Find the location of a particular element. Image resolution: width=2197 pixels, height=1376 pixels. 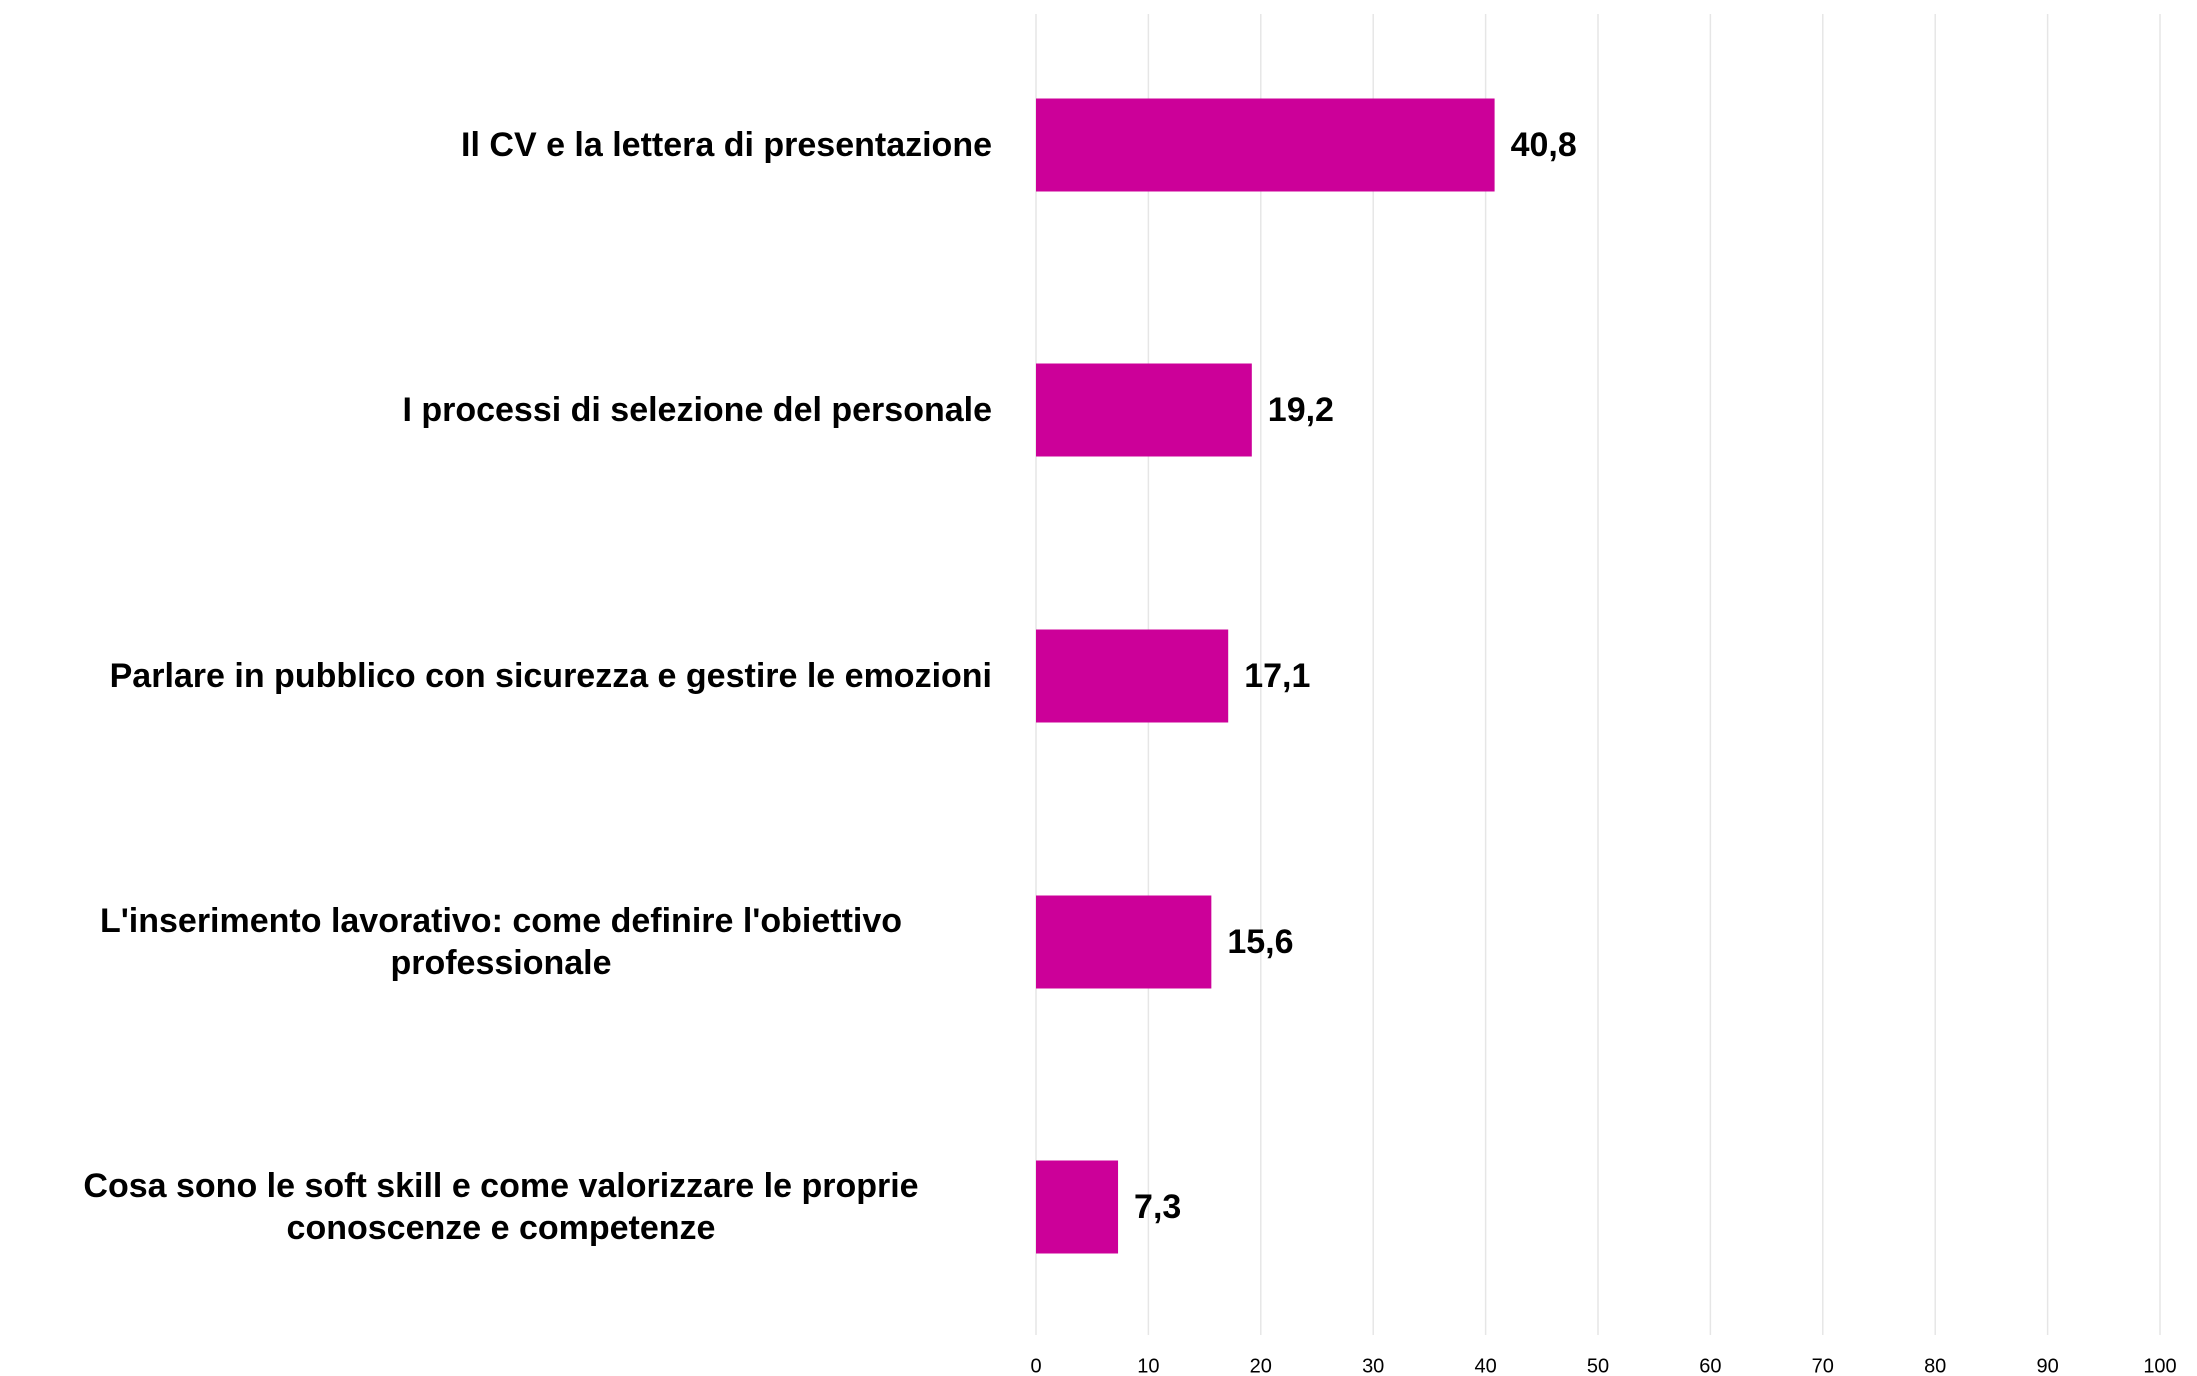

category-label-wrap: Il CV e la lettera di presentazione is located at coordinates (496, 145).